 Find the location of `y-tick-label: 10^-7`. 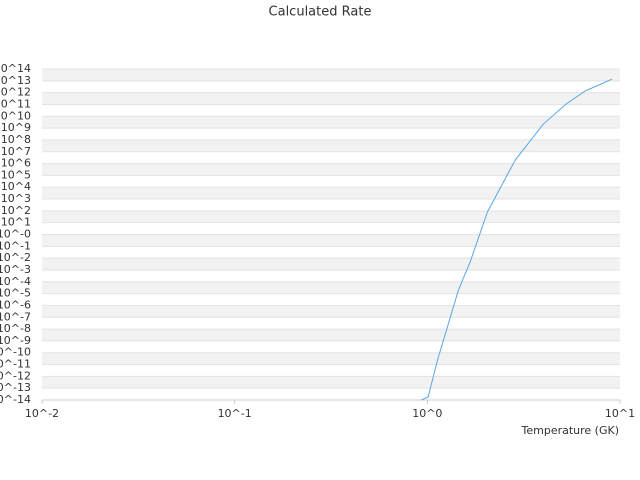

y-tick-label: 10^-7 is located at coordinates (15, 316).